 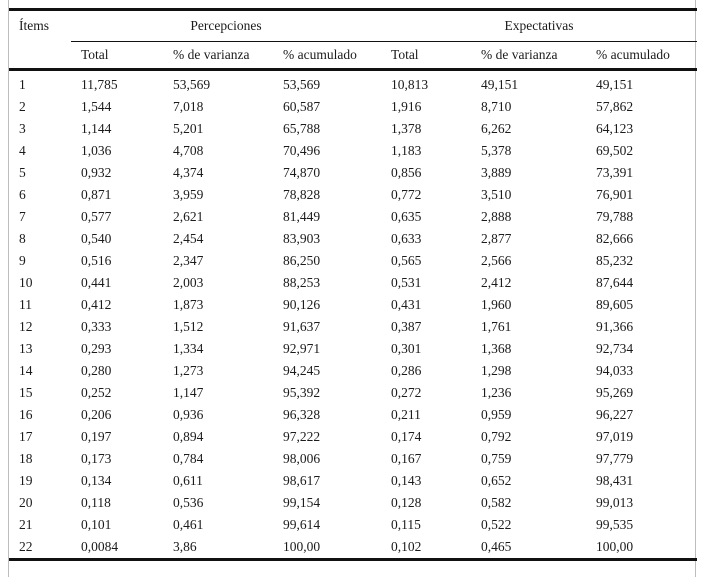 What do you see at coordinates (96, 348) in the screenshot?
I see `value-cell: 0,293` at bounding box center [96, 348].